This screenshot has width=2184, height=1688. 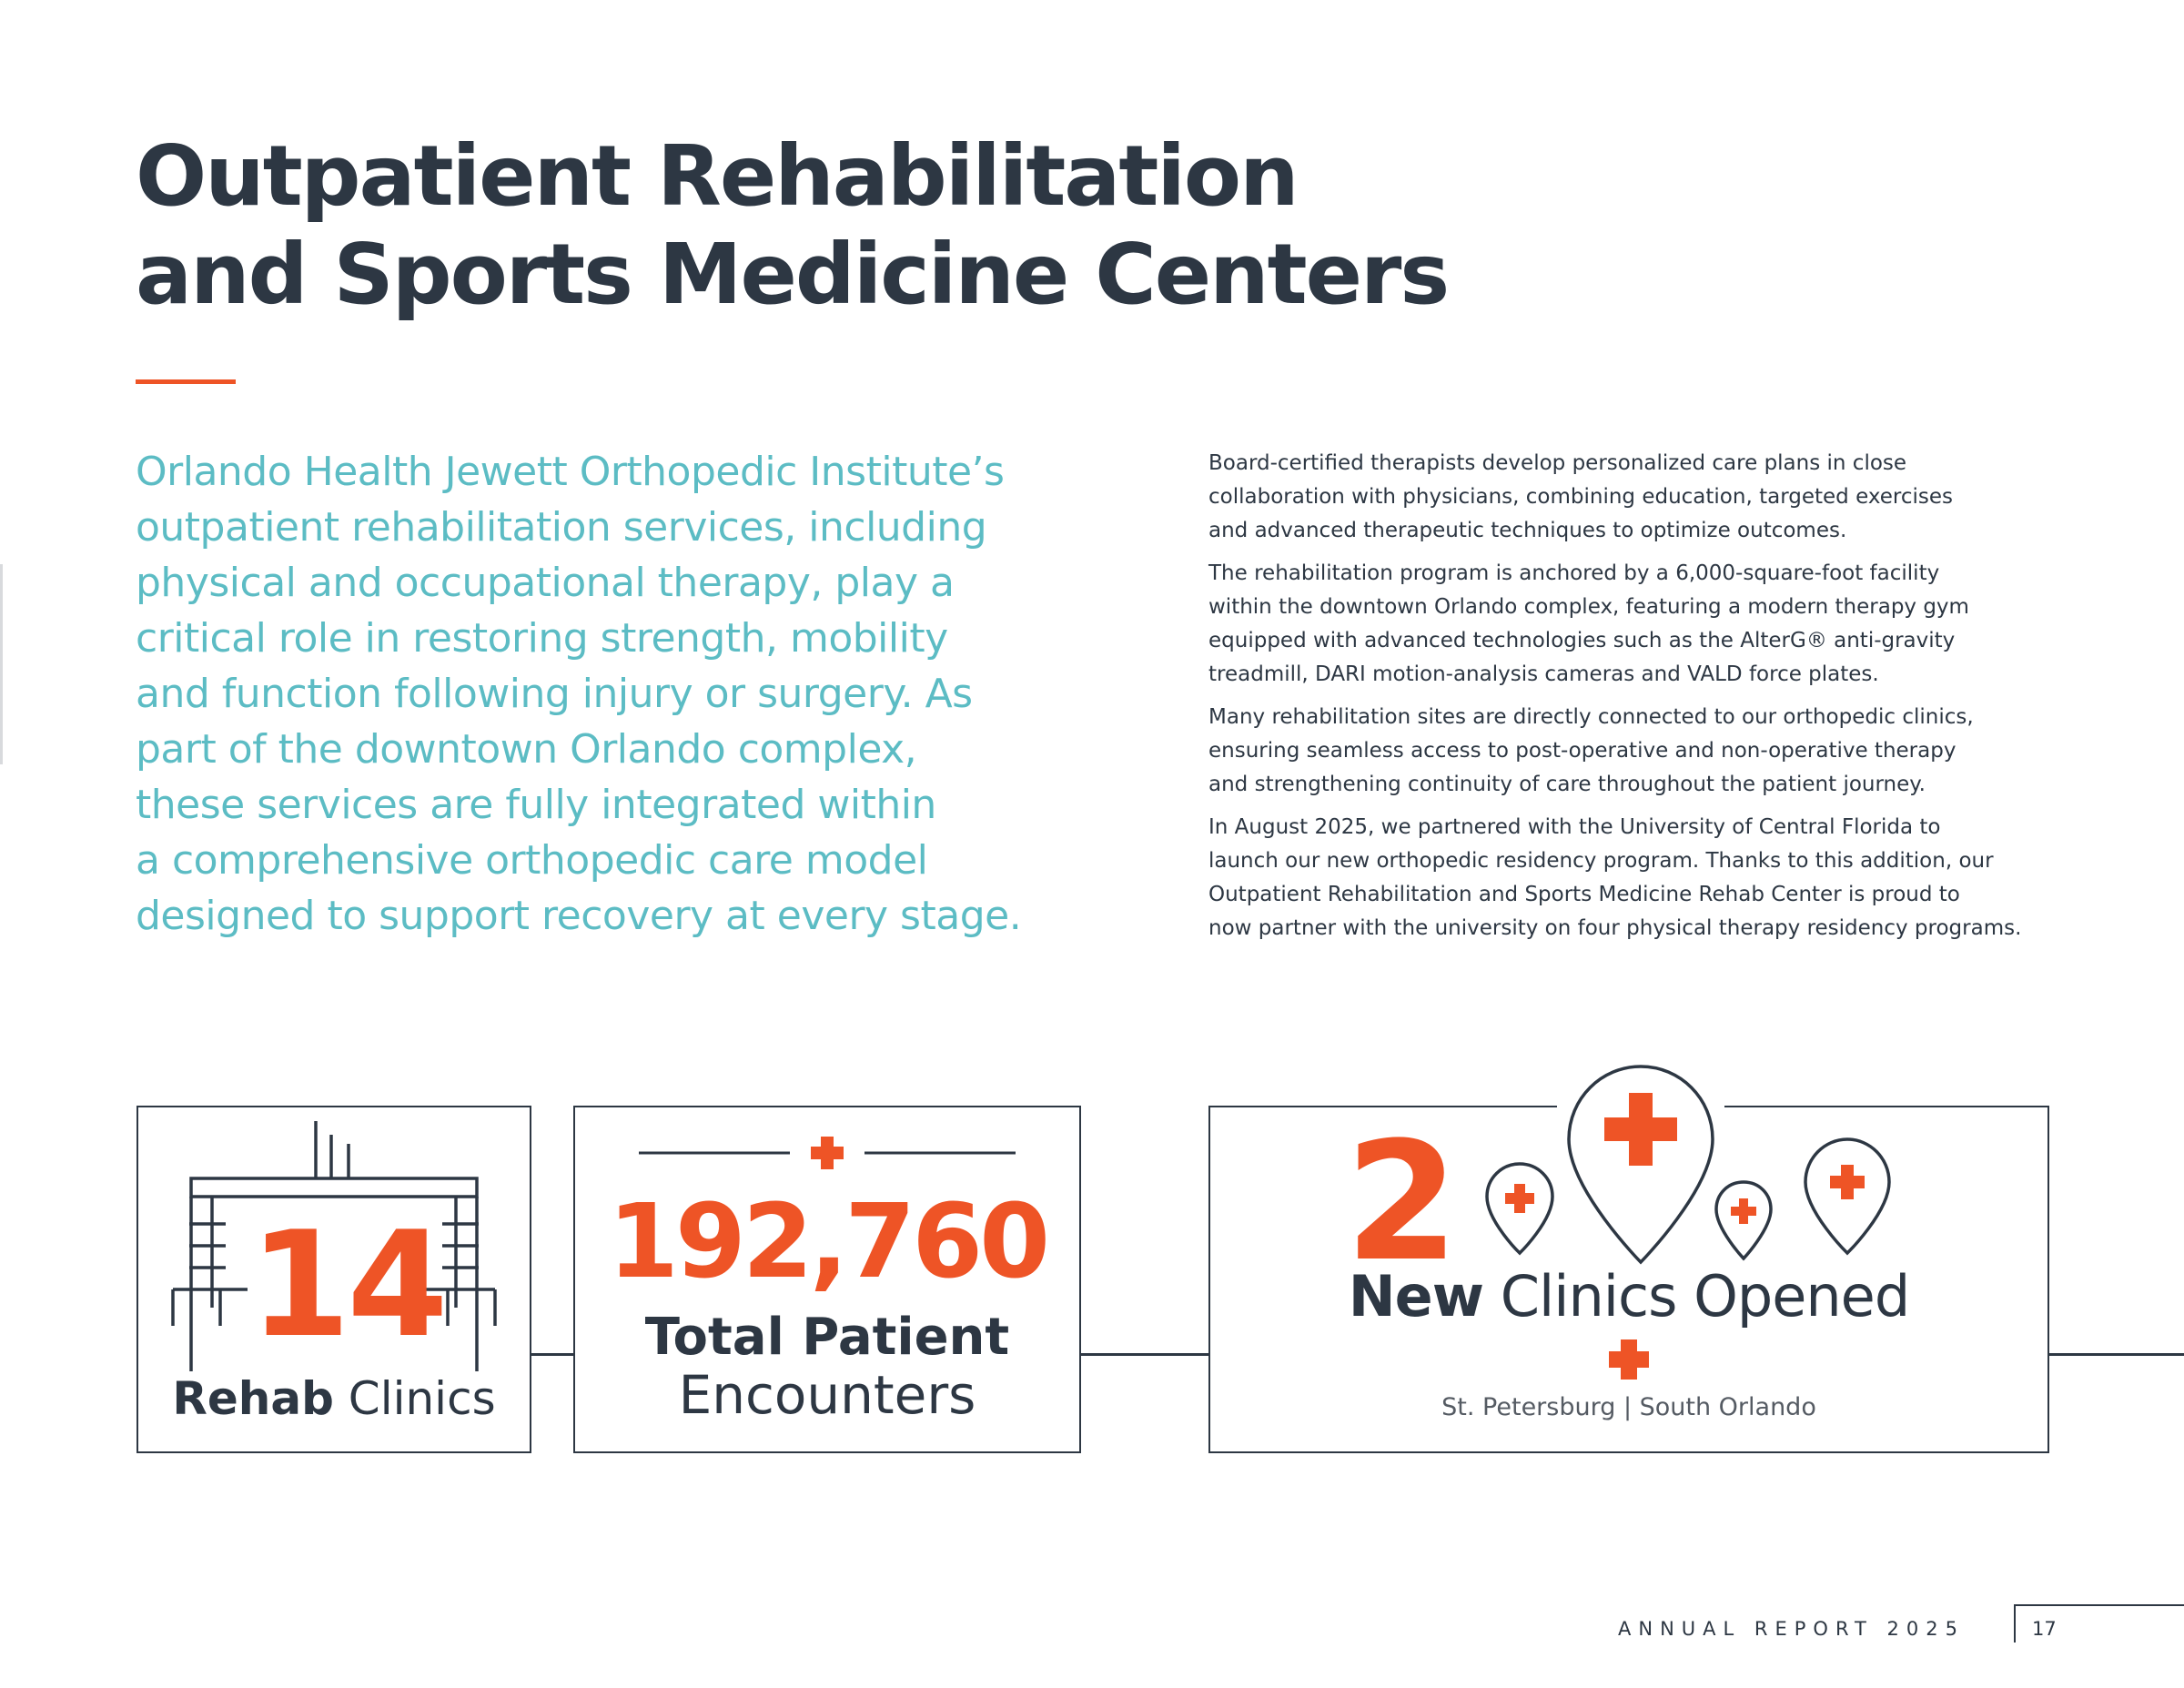 I want to click on stat-label-encounters-bold: Total Patient, so click(x=827, y=1337).